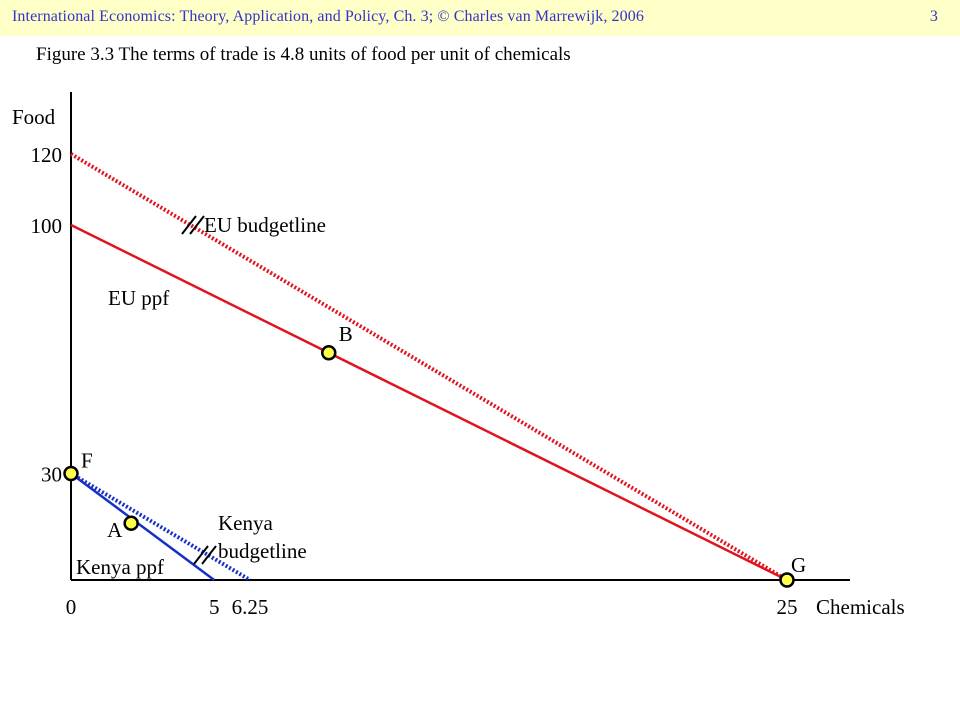 Image resolution: width=960 pixels, height=720 pixels. What do you see at coordinates (250, 607) in the screenshot?
I see `x-tick-label-6-25: 6.25` at bounding box center [250, 607].